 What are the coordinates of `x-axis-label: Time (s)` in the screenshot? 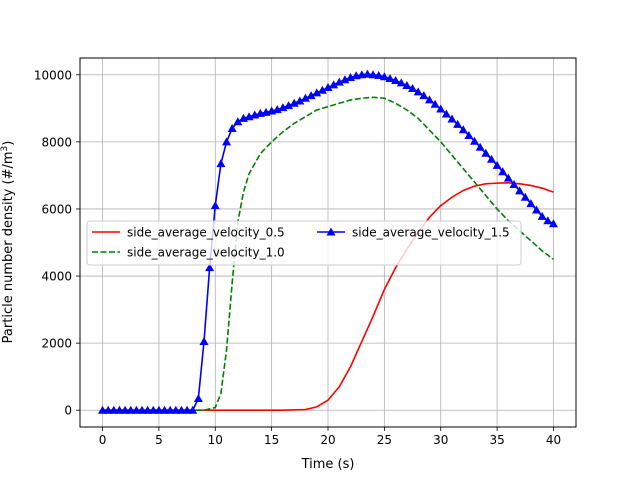 It's located at (328, 464).